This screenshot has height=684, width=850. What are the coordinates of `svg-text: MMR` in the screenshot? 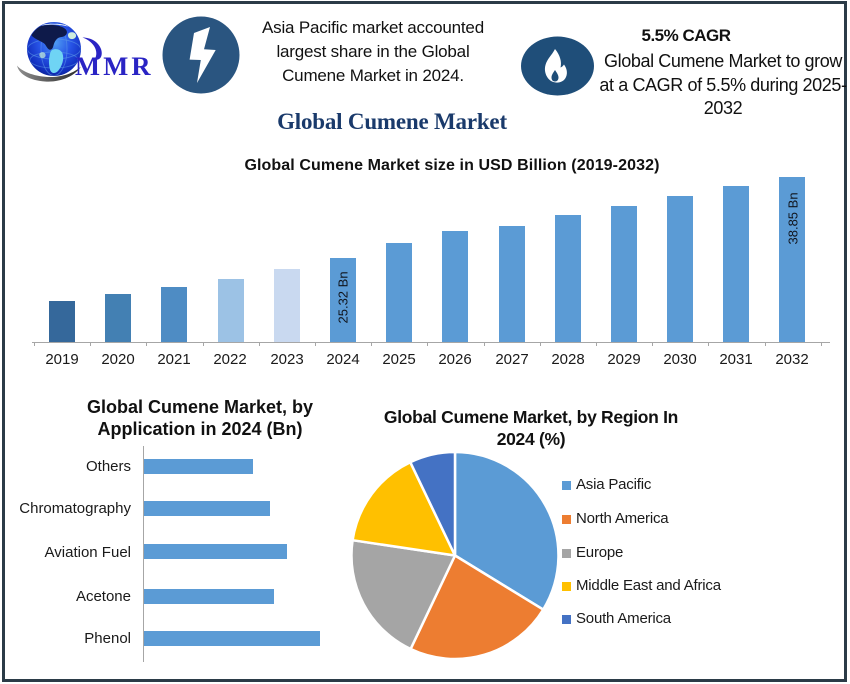 It's located at (114, 66).